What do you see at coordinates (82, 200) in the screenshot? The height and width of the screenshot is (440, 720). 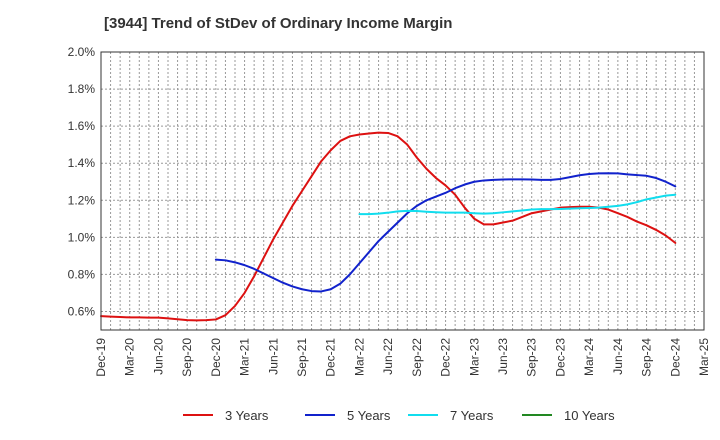 I see `y-tick-label: 1.2%` at bounding box center [82, 200].